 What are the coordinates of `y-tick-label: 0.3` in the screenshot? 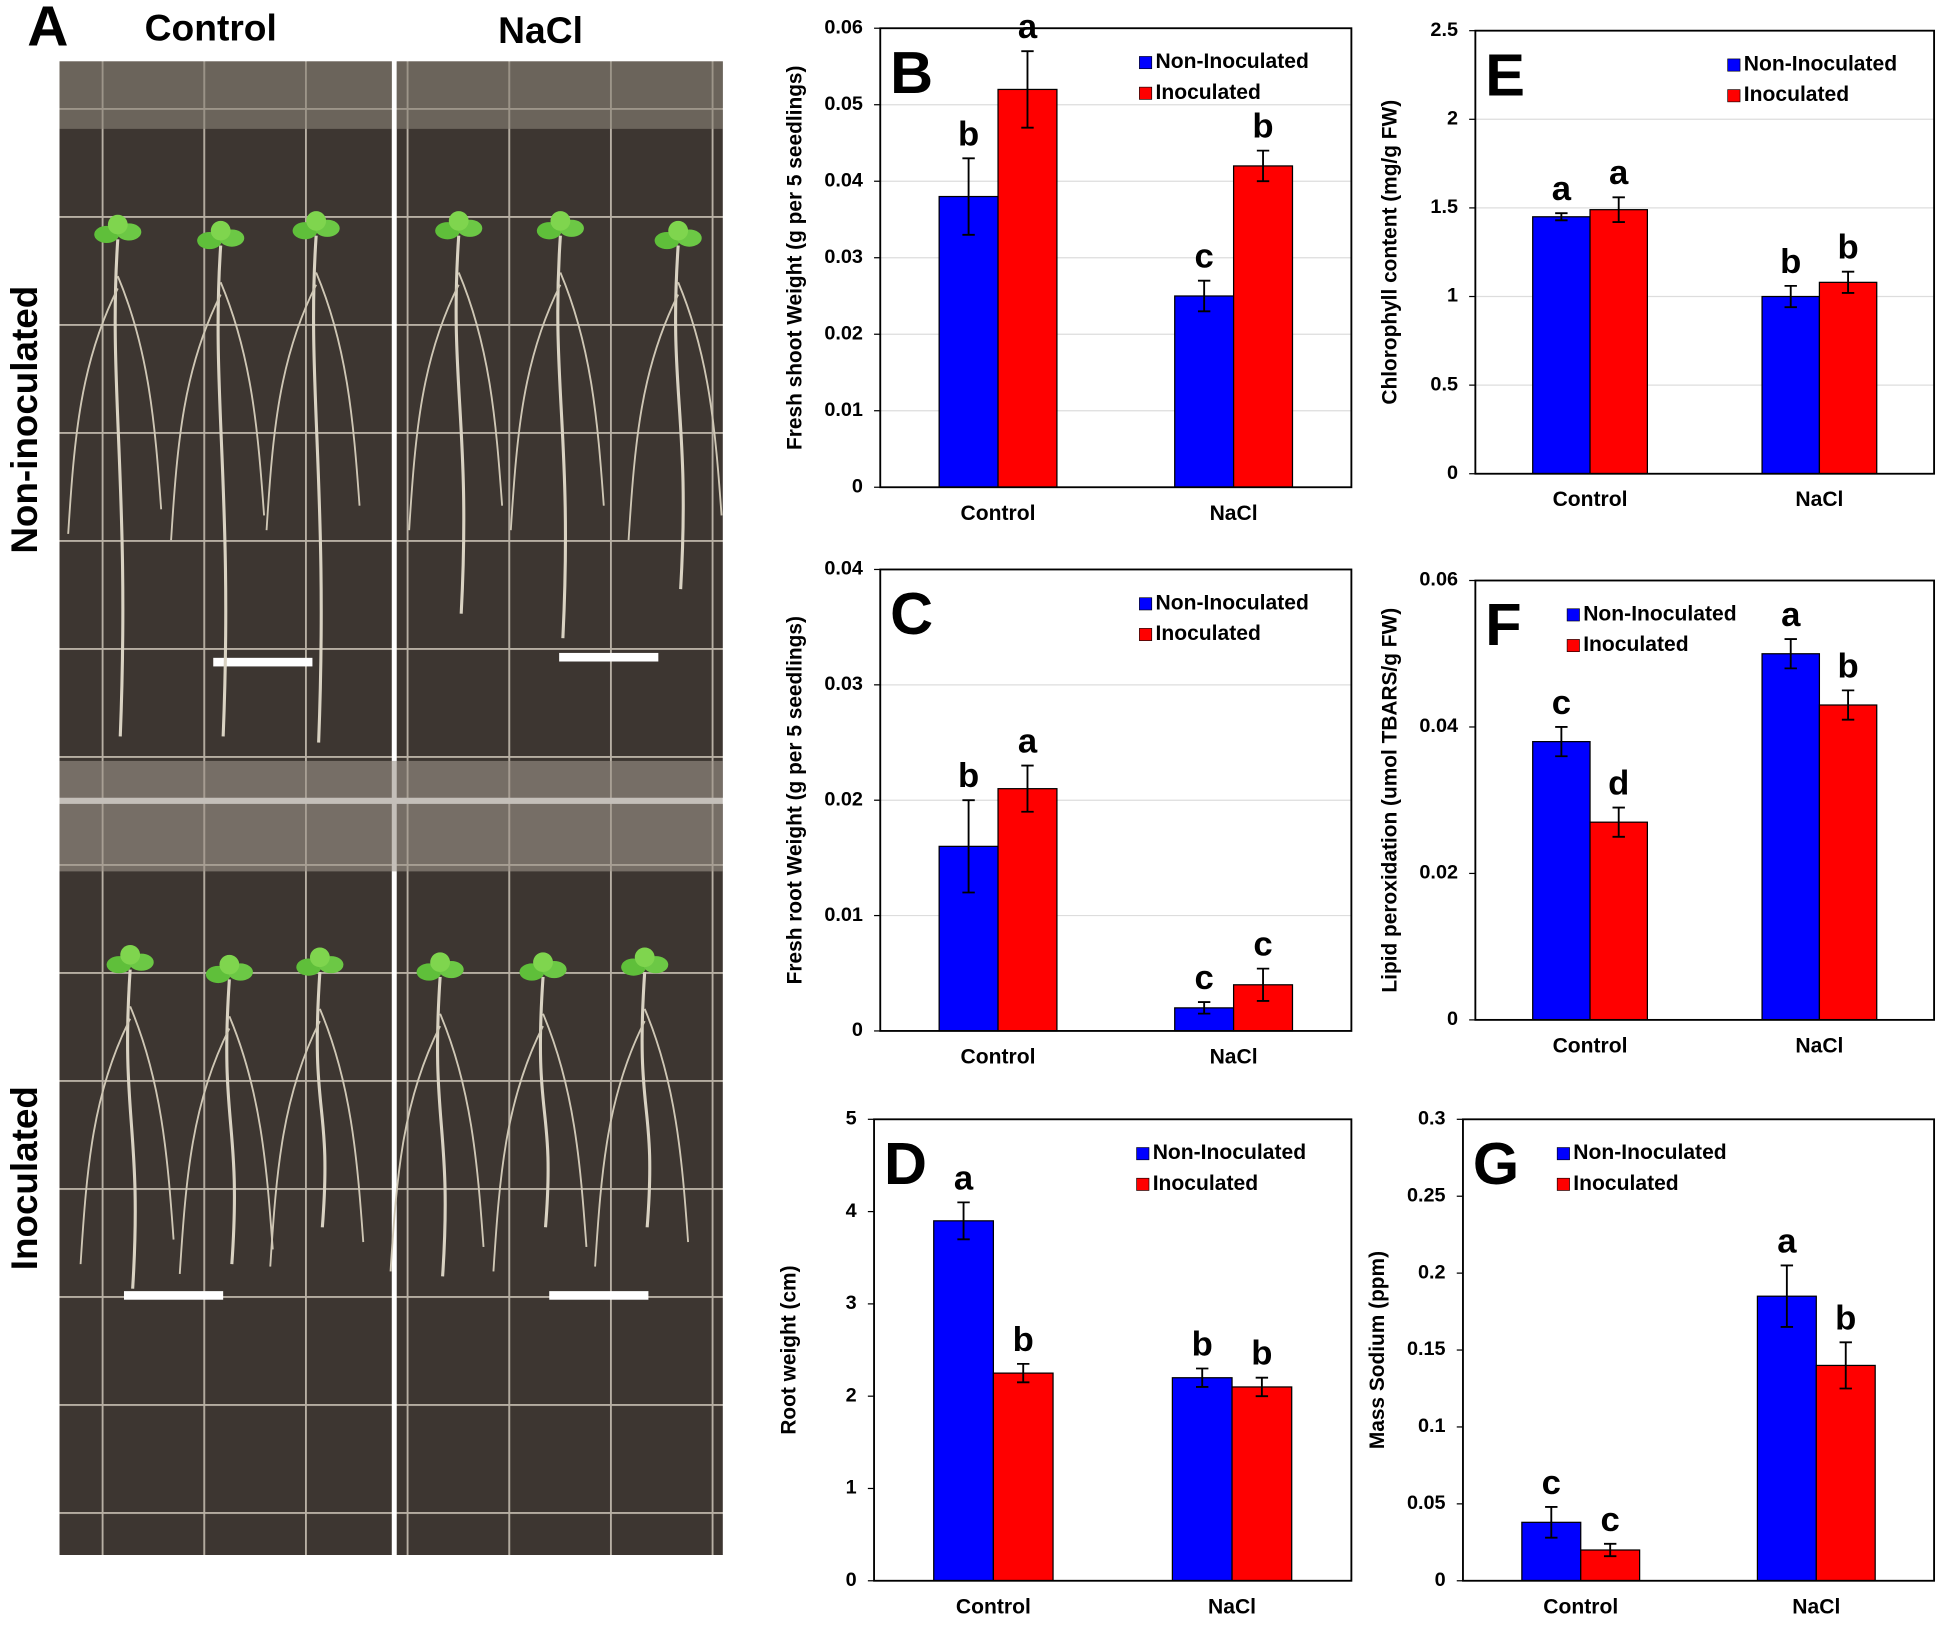 It's located at (1432, 1119).